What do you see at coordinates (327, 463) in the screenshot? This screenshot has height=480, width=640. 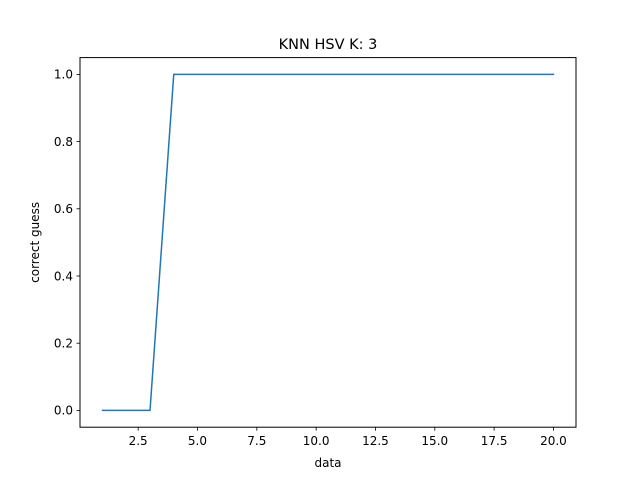 I see `x-axis-label: data` at bounding box center [327, 463].